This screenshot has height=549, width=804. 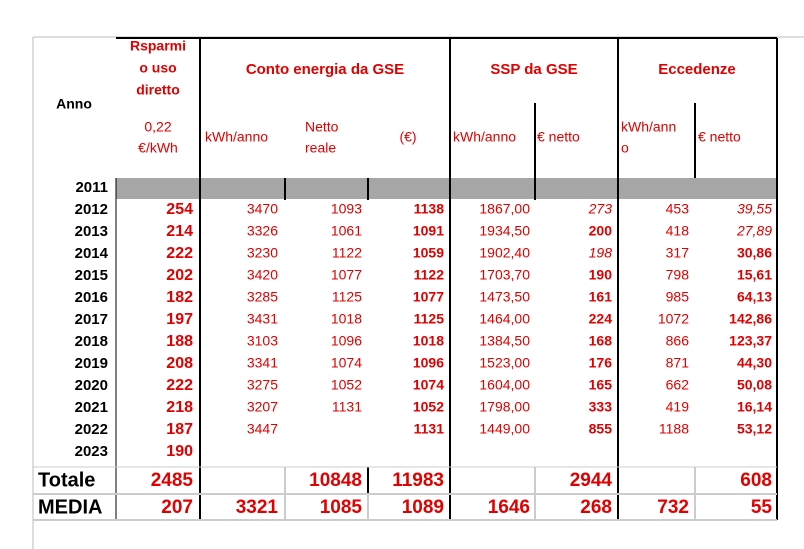 I want to click on total-label: Totale, so click(x=66, y=480).